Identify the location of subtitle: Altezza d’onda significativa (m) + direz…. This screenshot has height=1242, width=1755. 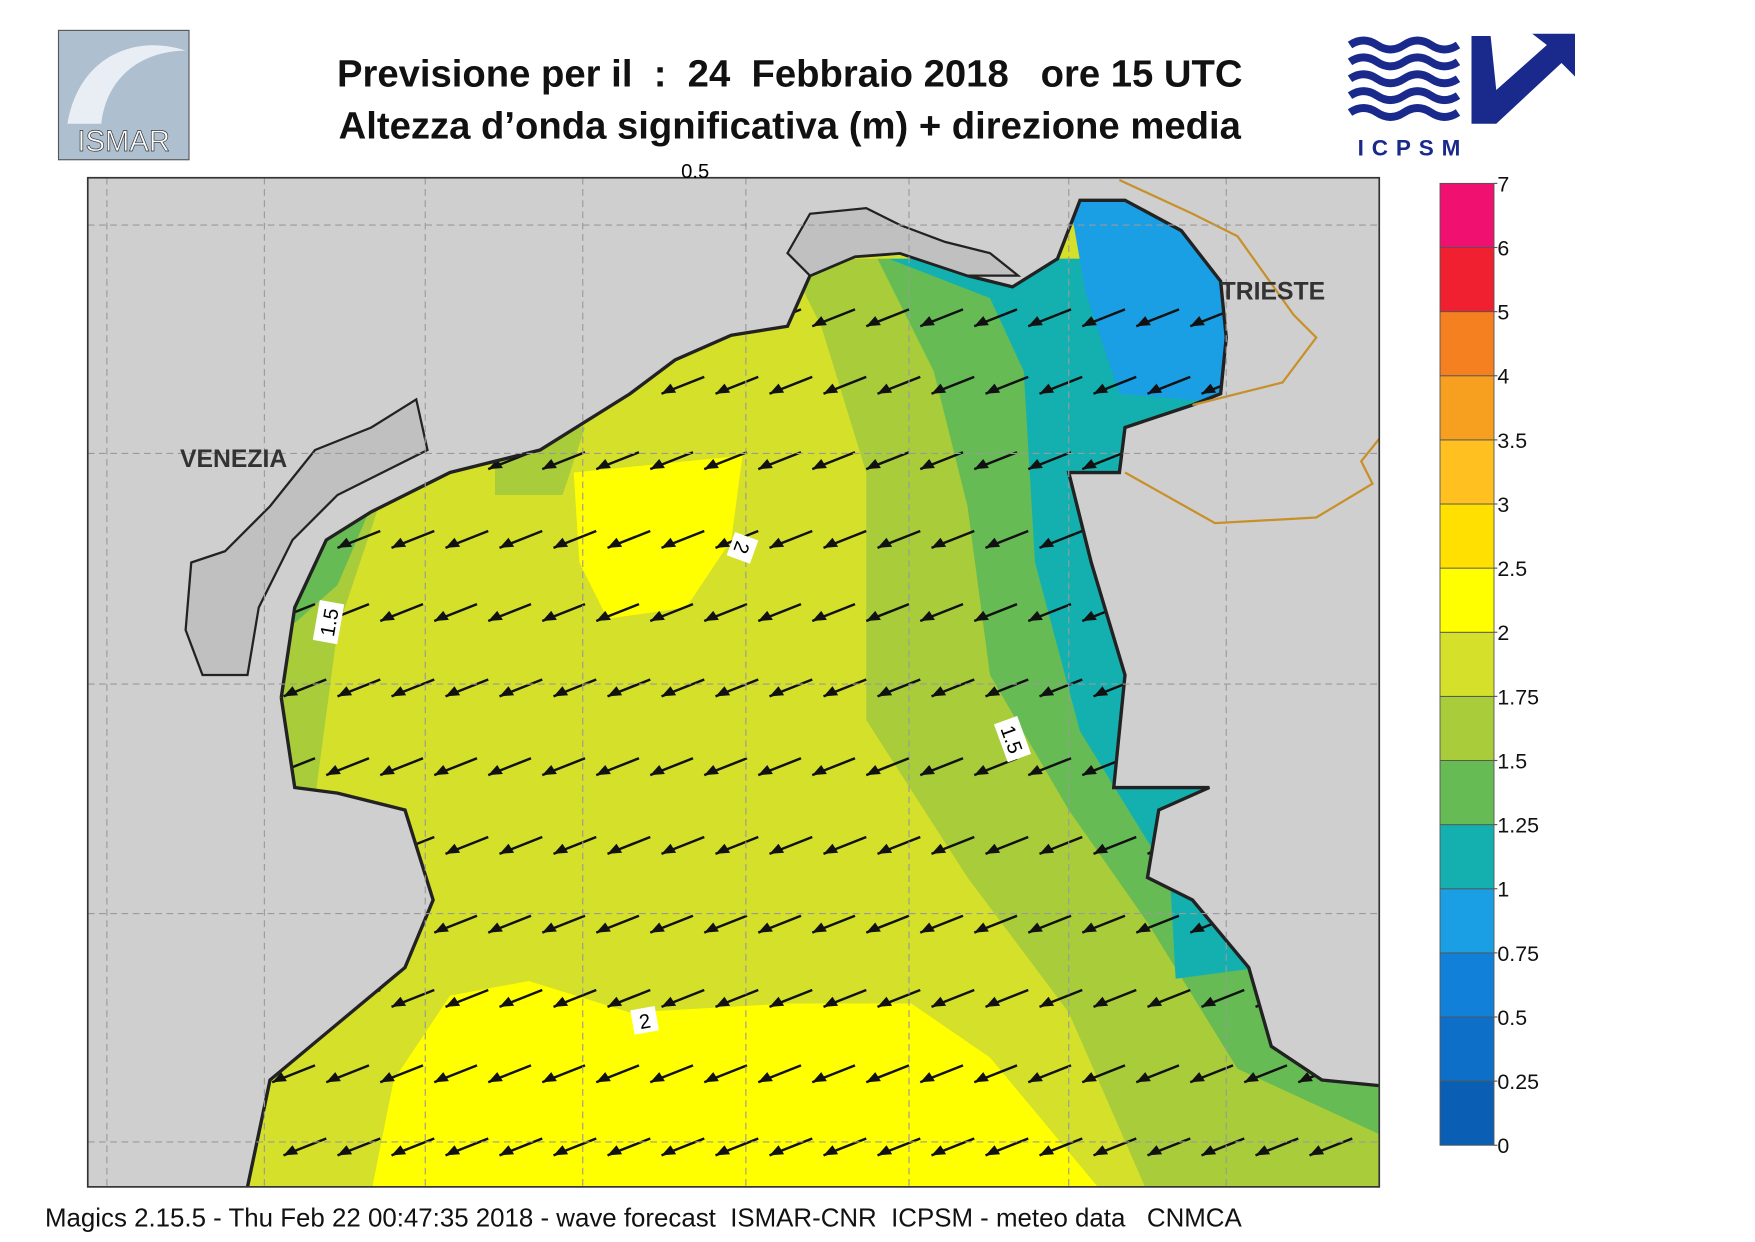
(790, 125).